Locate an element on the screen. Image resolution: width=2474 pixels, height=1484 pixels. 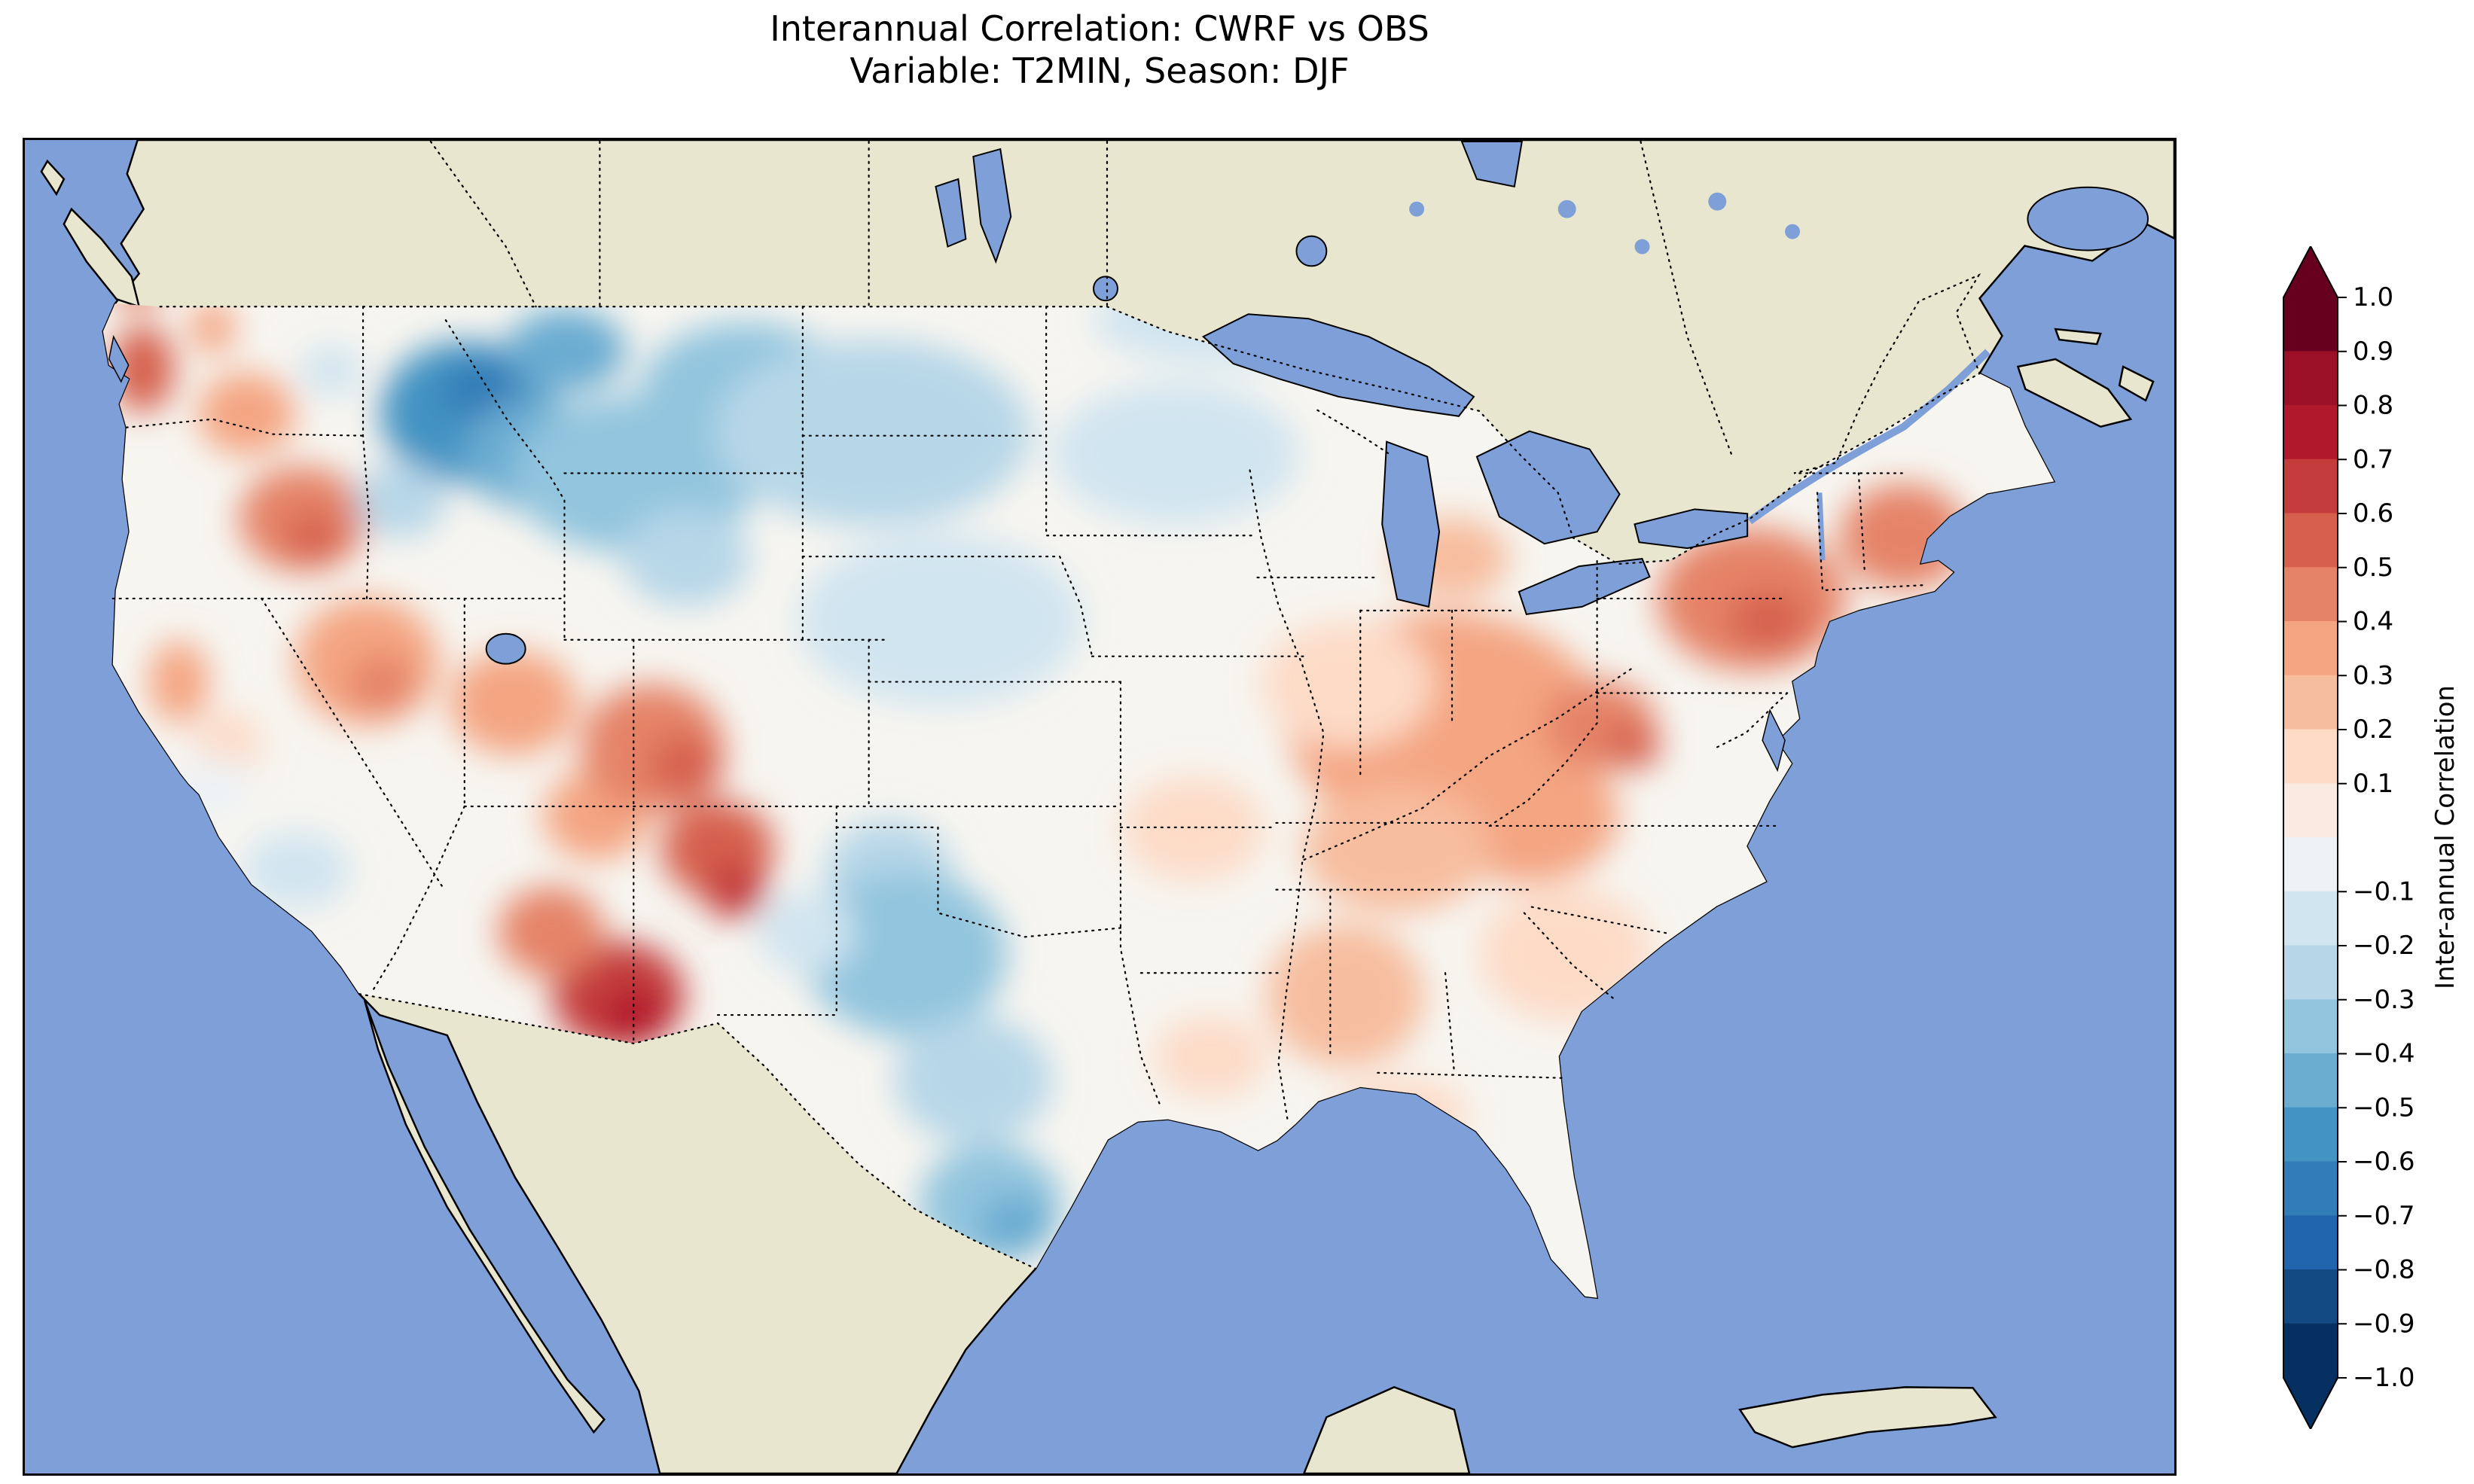
great-salt-lake is located at coordinates (505, 648).